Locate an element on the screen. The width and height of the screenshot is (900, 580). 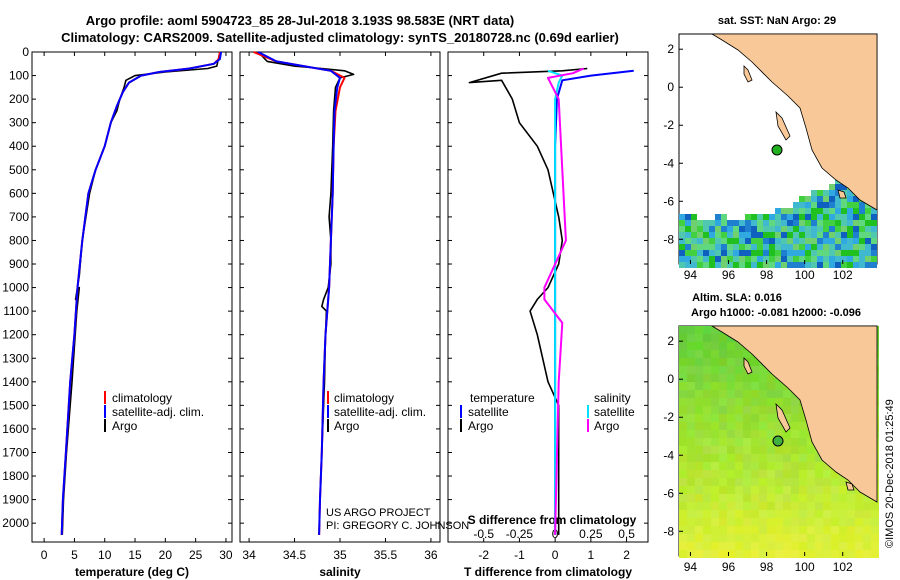
x2-tick-label: 0.5 is located at coordinates (626, 534).